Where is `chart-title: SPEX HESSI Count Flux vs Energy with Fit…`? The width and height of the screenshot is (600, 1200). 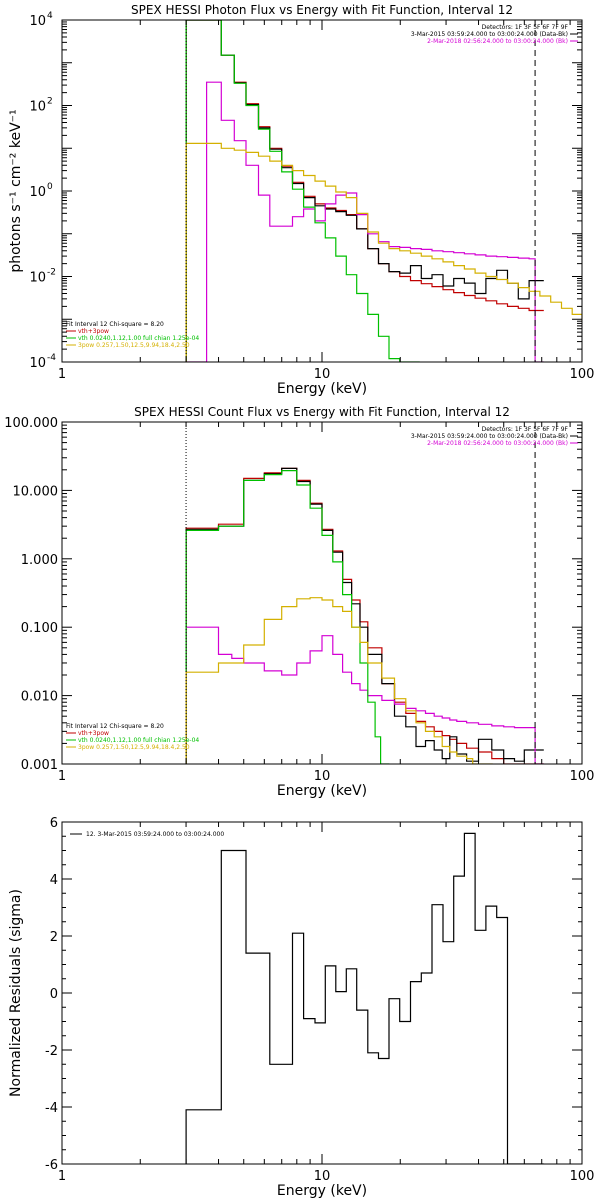 chart-title: SPEX HESSI Count Flux vs Energy with Fit… is located at coordinates (322, 412).